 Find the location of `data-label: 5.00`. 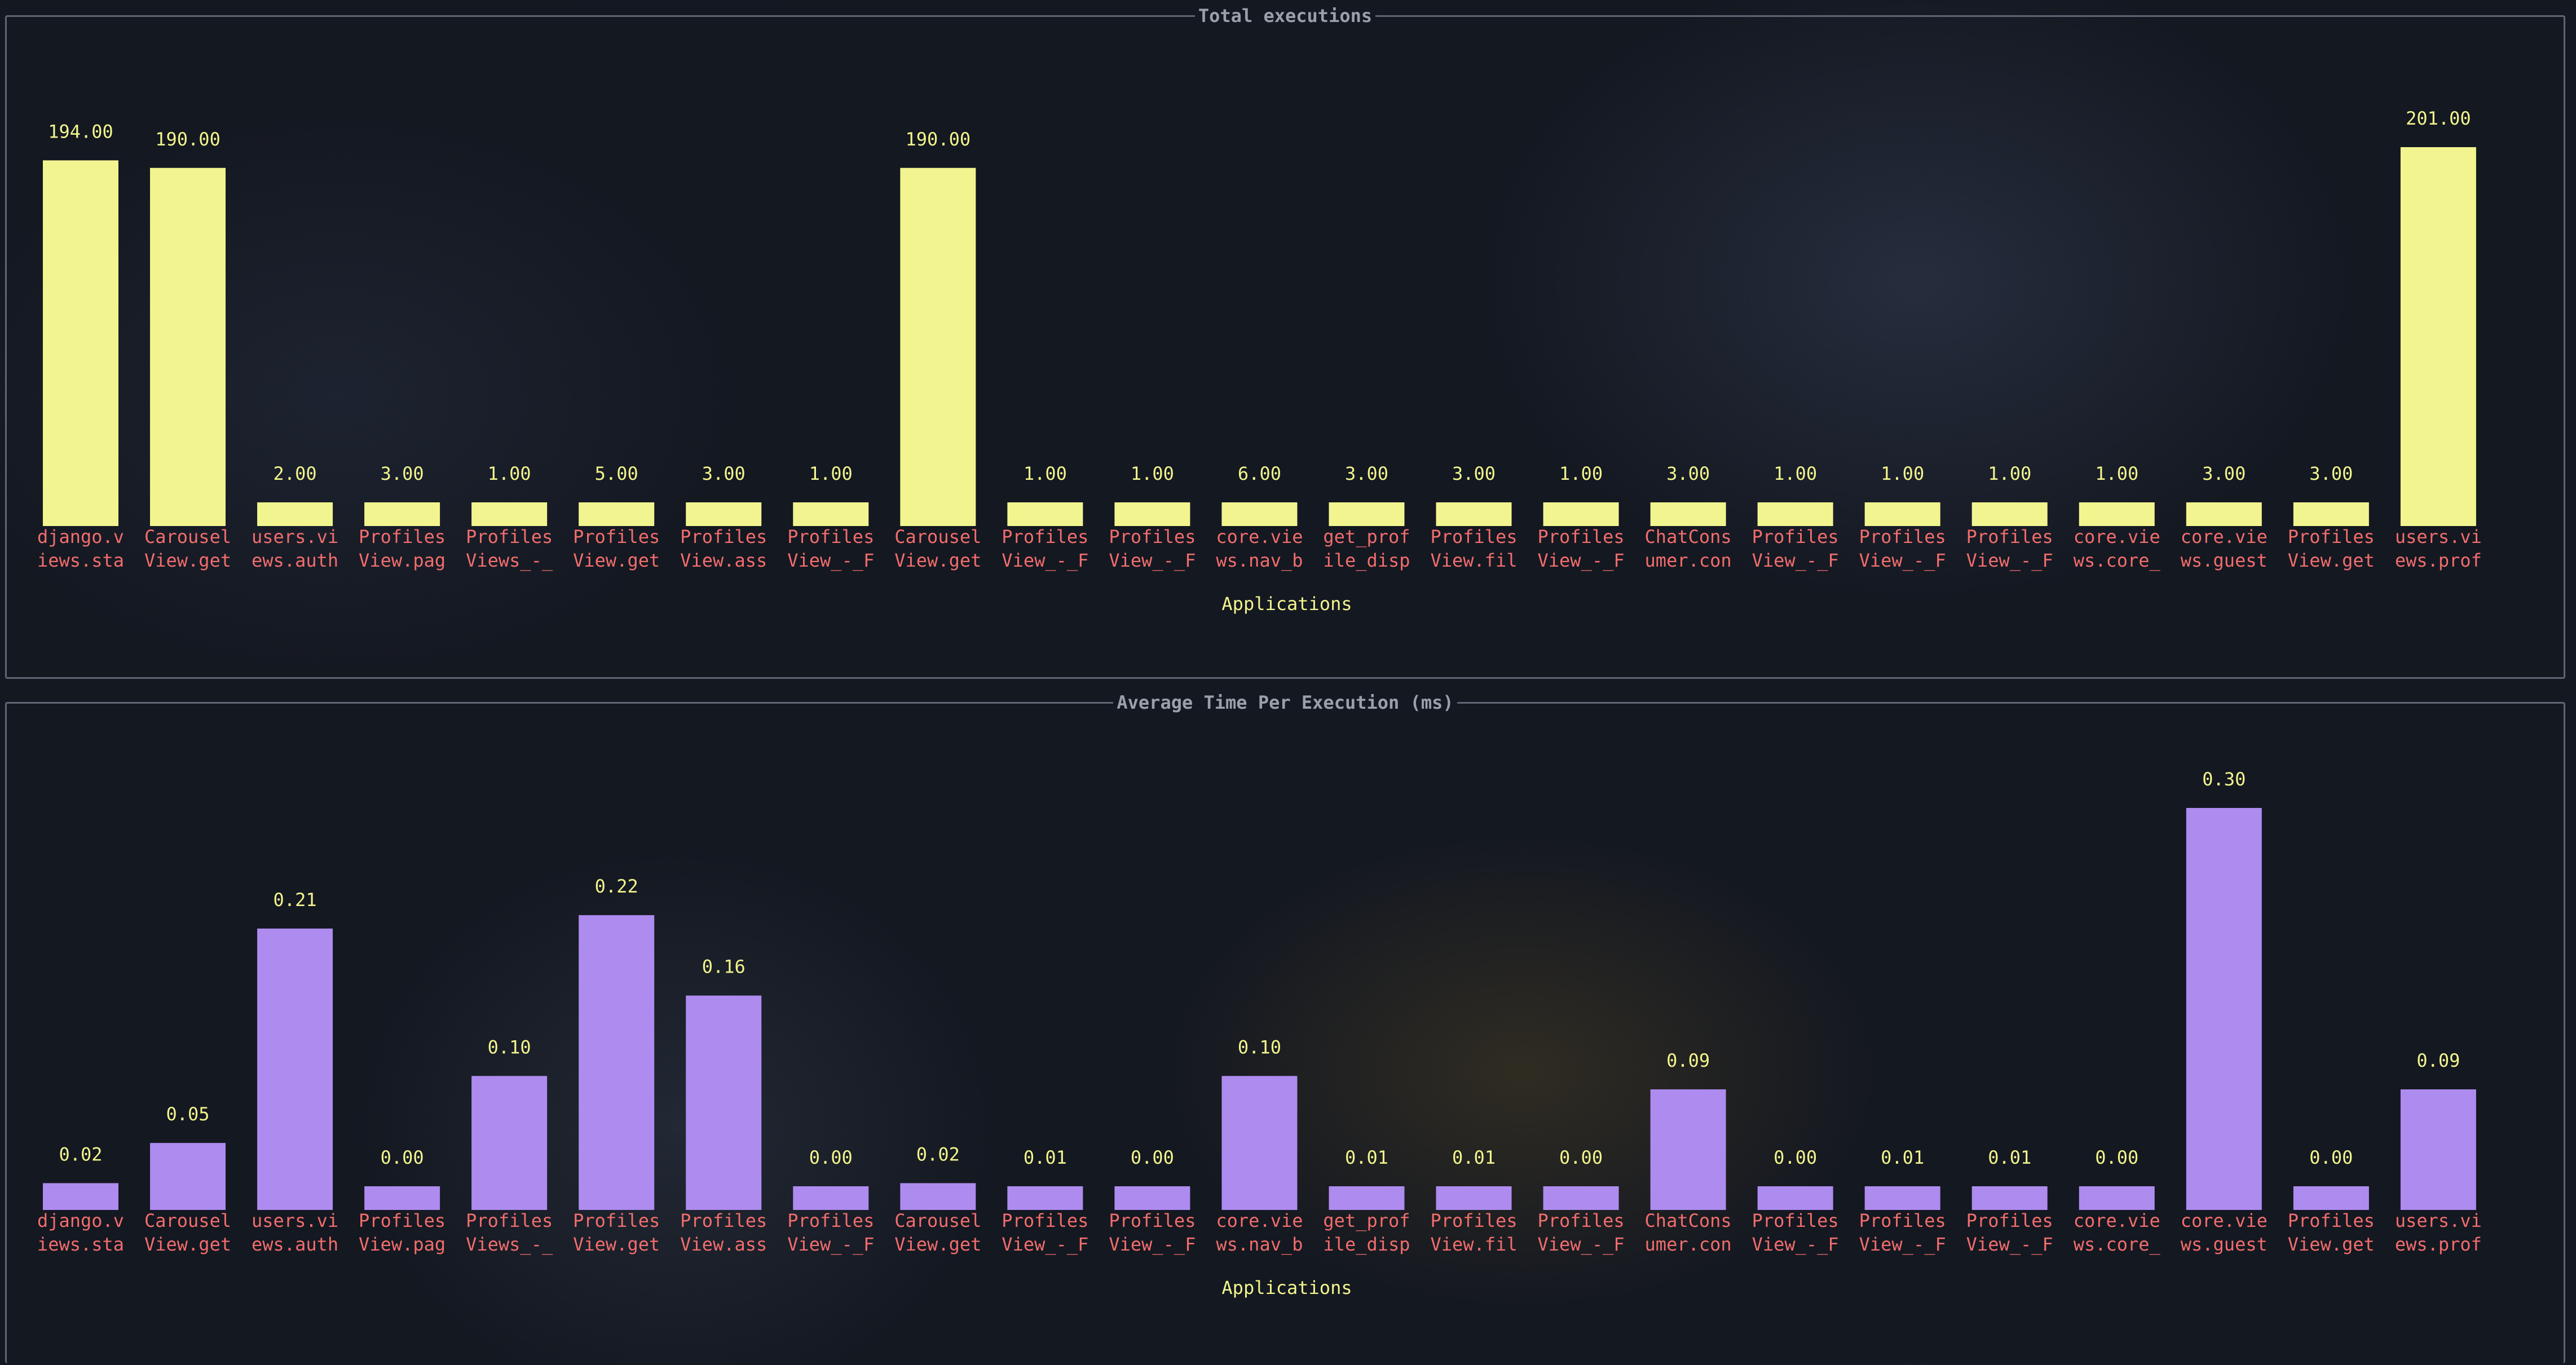

data-label: 5.00 is located at coordinates (616, 473).